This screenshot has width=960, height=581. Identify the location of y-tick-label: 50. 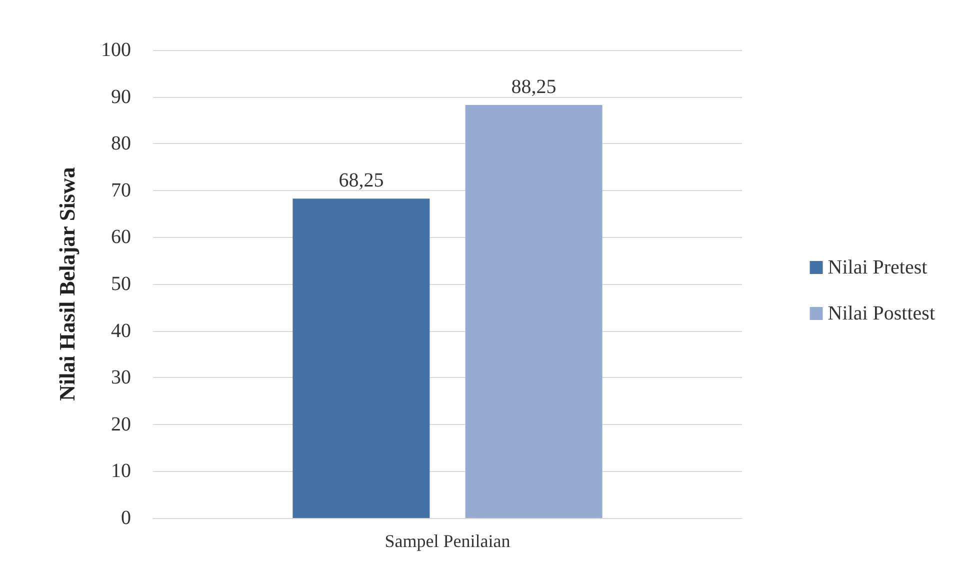
(121, 284).